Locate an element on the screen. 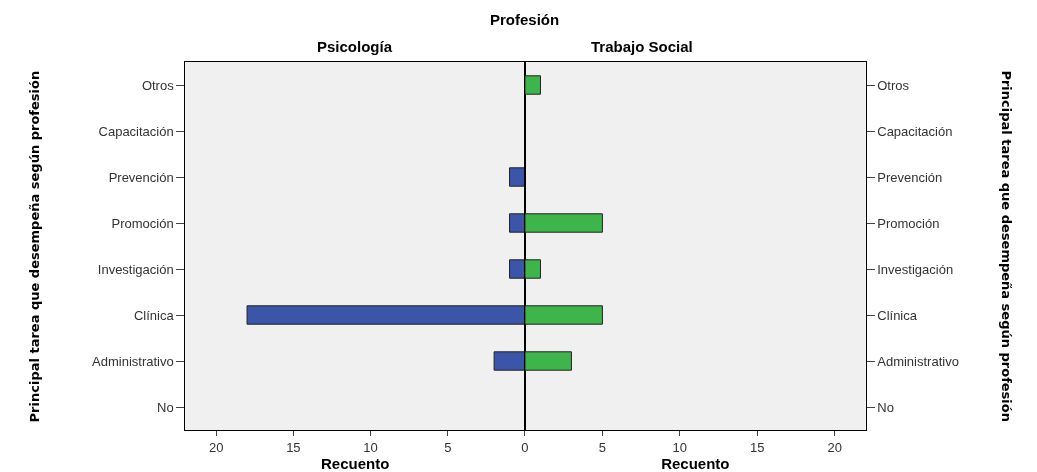 The width and height of the screenshot is (1037, 472). text: Profesión is located at coordinates (525, 19).